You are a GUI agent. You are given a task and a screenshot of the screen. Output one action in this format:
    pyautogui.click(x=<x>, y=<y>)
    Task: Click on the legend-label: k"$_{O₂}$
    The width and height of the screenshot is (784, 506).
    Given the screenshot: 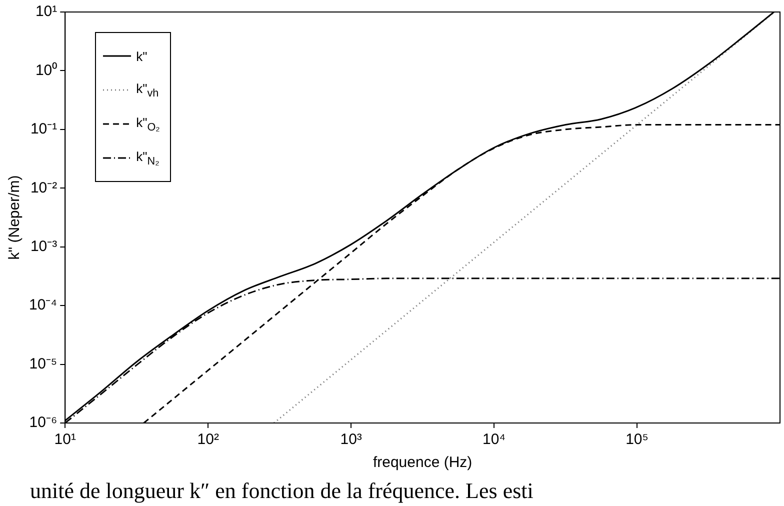 What is the action you would take?
    pyautogui.click(x=148, y=124)
    